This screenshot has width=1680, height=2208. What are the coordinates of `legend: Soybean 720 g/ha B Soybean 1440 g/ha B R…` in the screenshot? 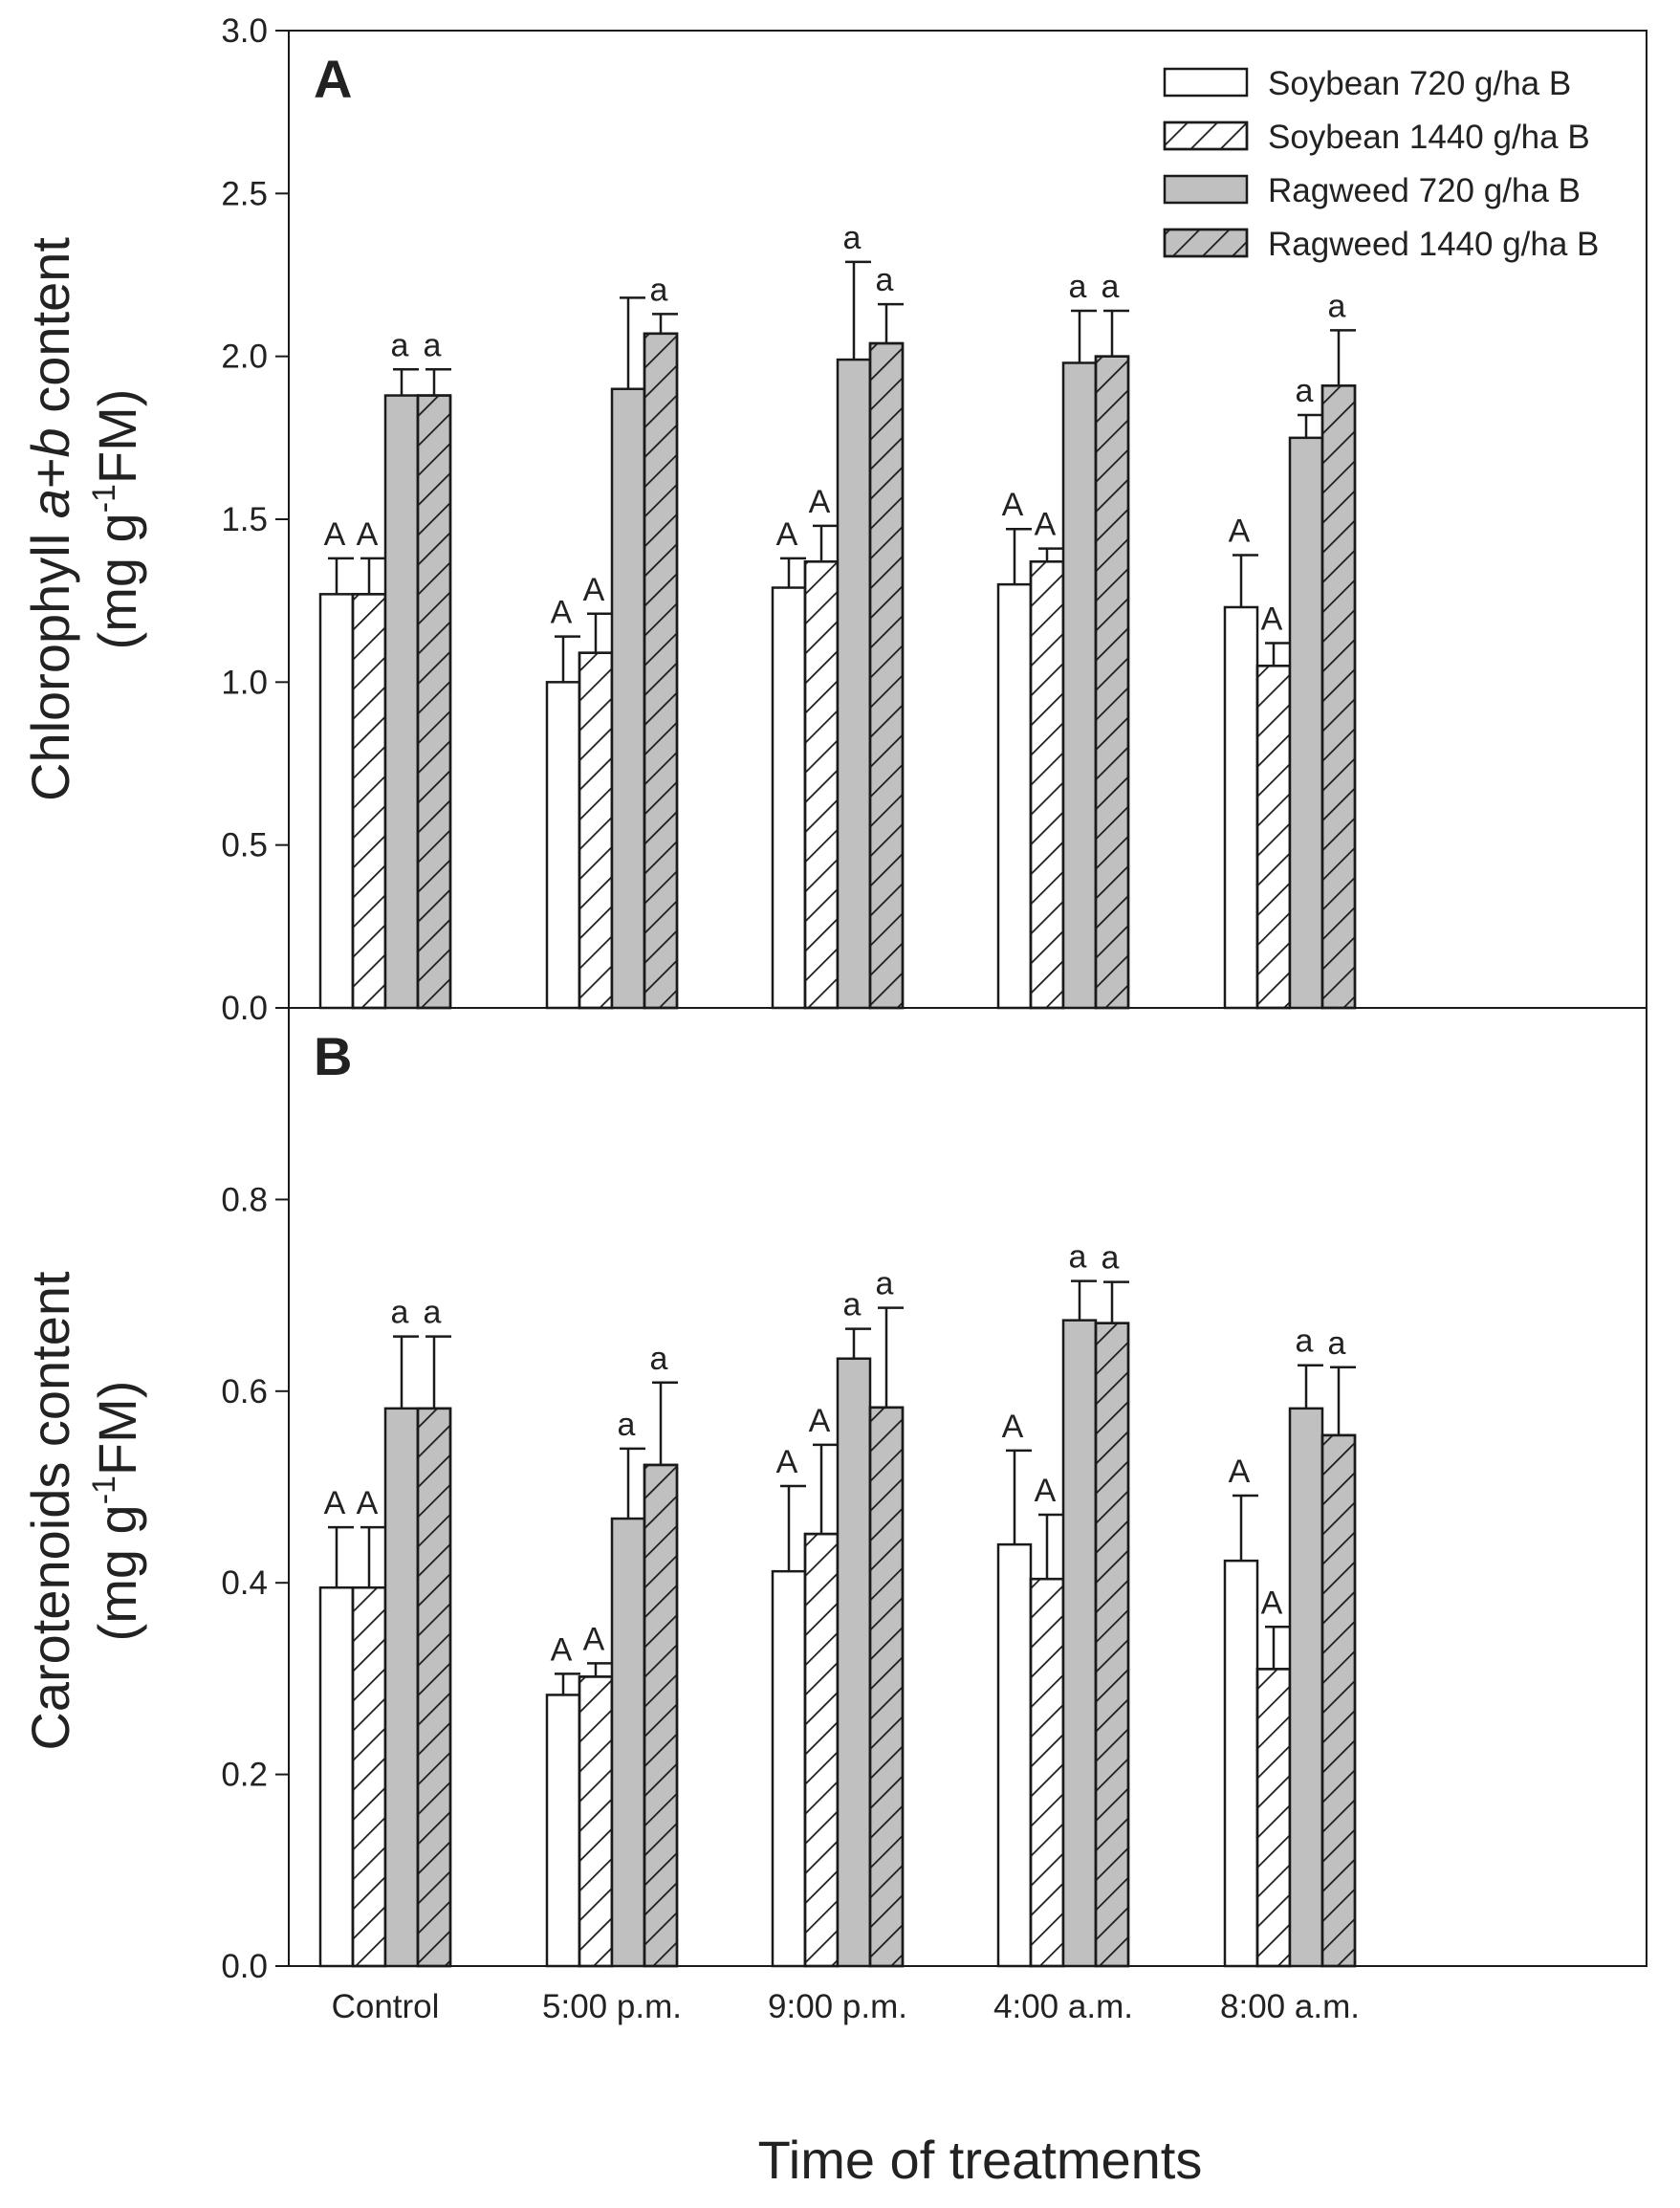 It's located at (1381, 164).